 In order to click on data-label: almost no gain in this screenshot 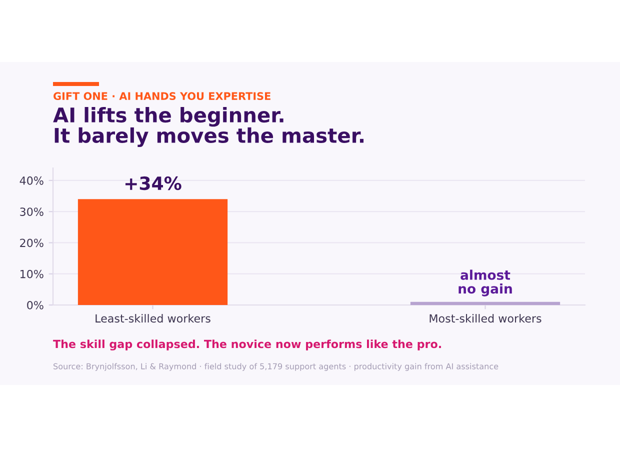, I will do `click(485, 283)`.